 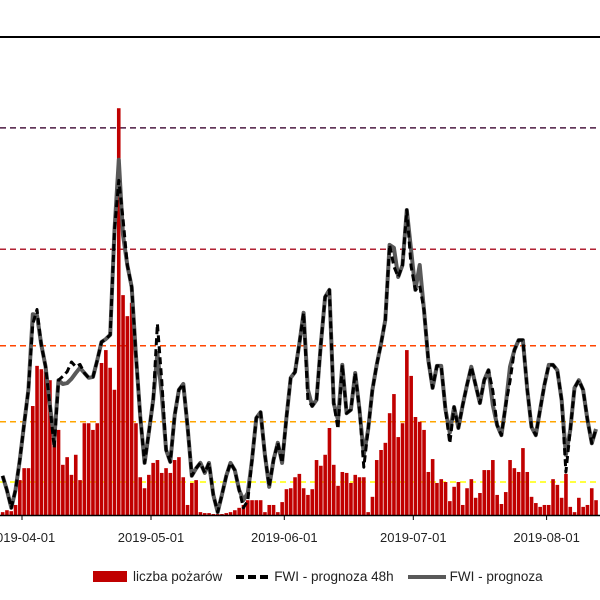 I want to click on legend-swatch-bar, so click(x=110, y=576).